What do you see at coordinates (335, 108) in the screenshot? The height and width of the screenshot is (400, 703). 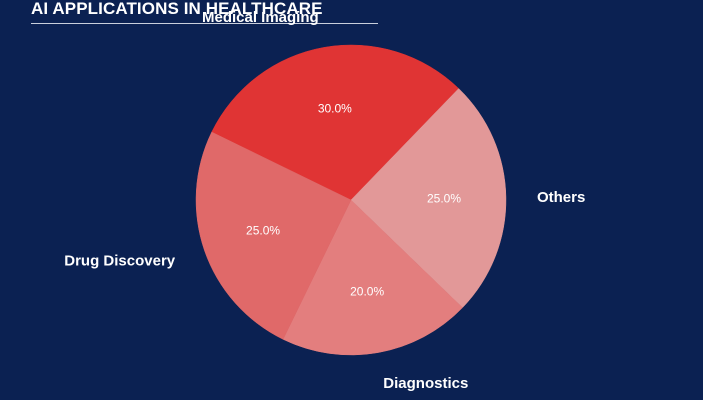 I see `percent-label: 30.0%` at bounding box center [335, 108].